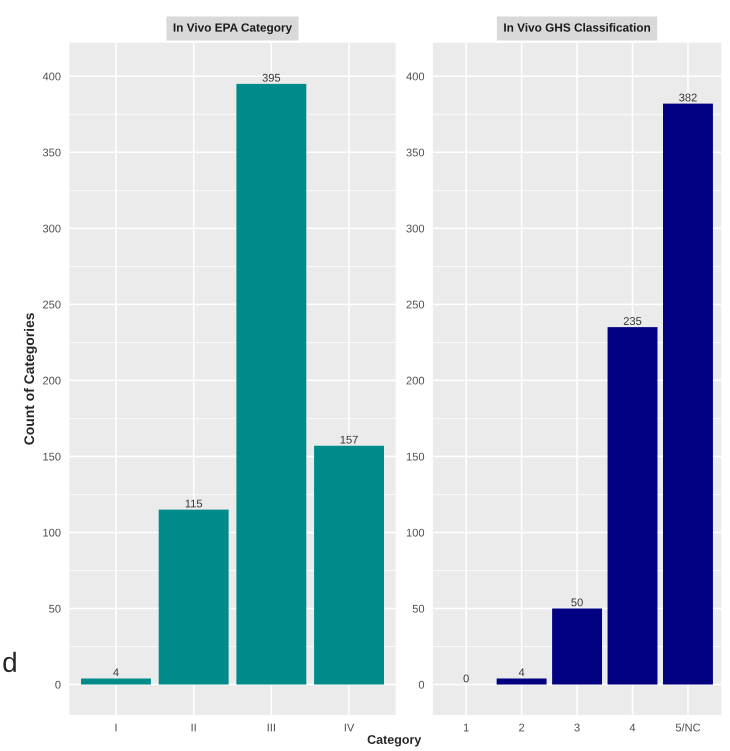  Describe the element at coordinates (30, 379) in the screenshot. I see `y-axis-title: Count of Categories` at that location.